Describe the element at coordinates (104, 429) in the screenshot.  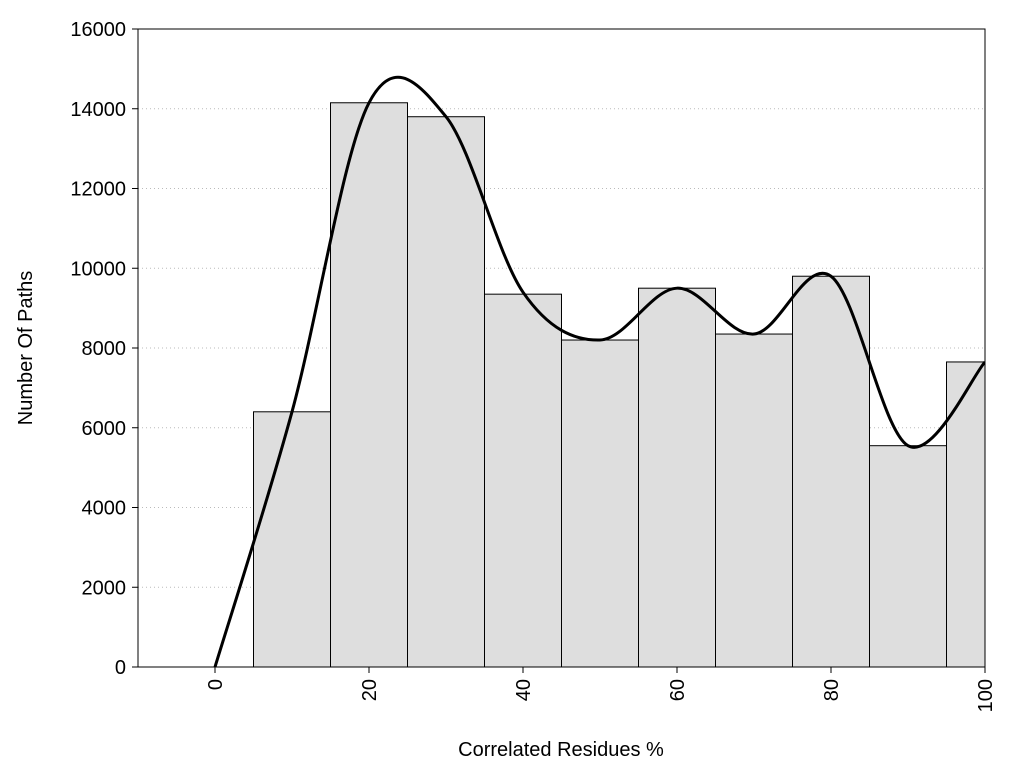
I see `y-tick-label: 6000` at that location.